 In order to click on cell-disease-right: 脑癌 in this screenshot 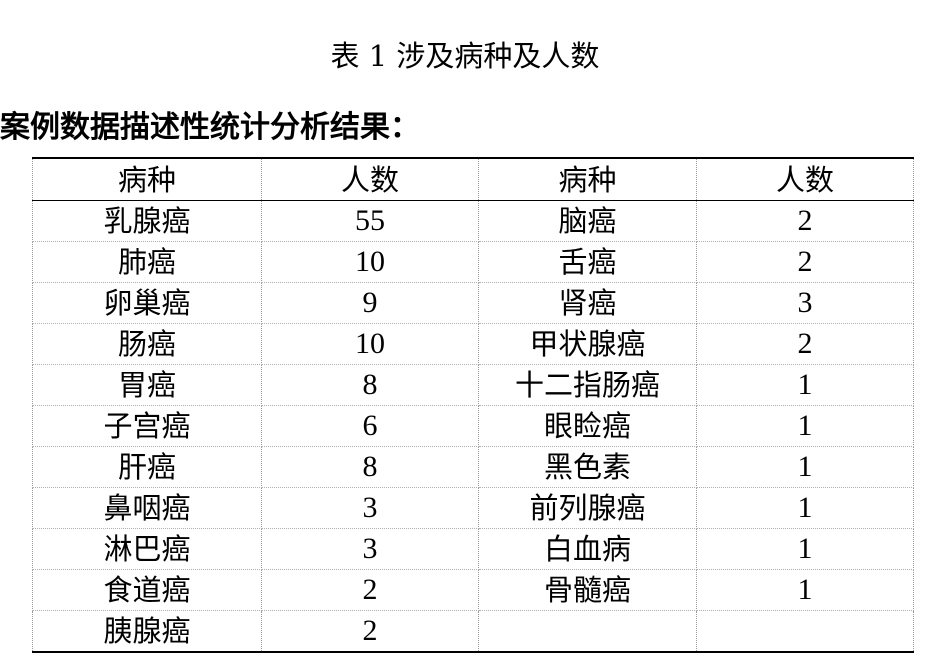, I will do `click(587, 221)`.